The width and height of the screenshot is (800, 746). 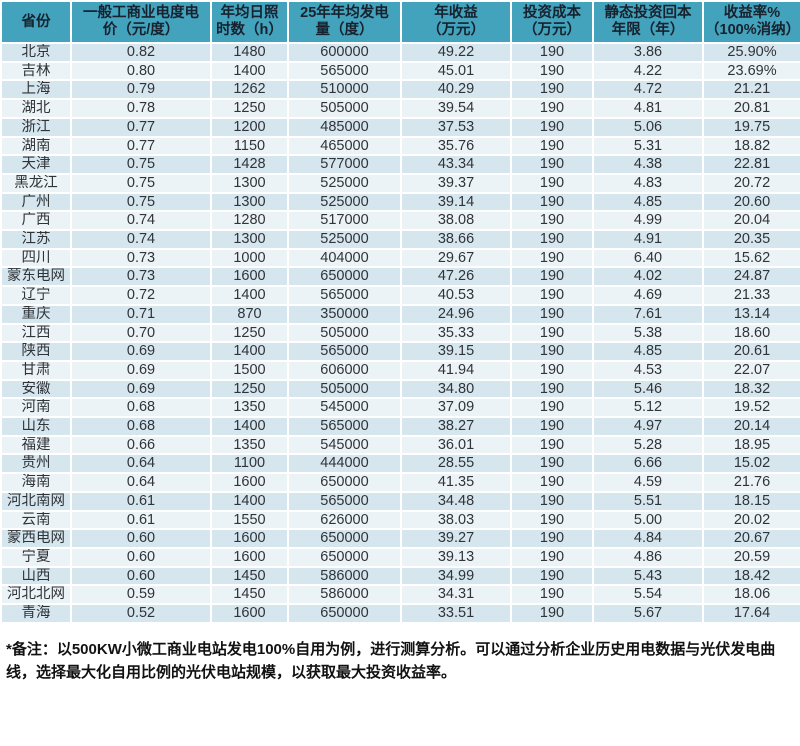 I want to click on col-header-label: 省份, so click(x=36, y=21).